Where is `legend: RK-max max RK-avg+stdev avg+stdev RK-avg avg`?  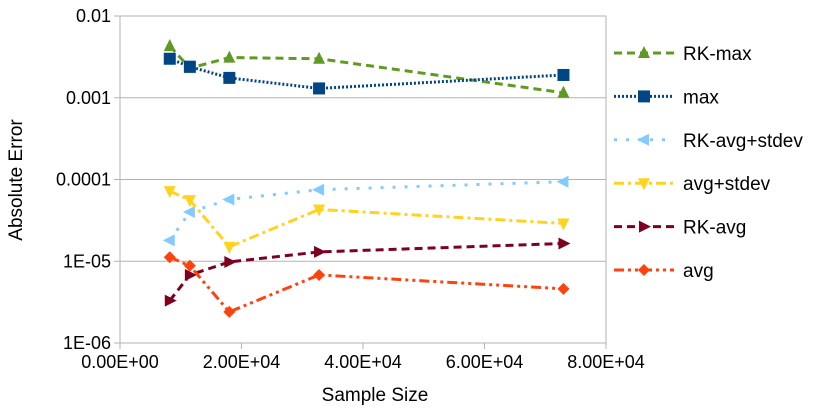 legend: RK-max max RK-avg+stdev avg+stdev RK-avg avg is located at coordinates (708, 163).